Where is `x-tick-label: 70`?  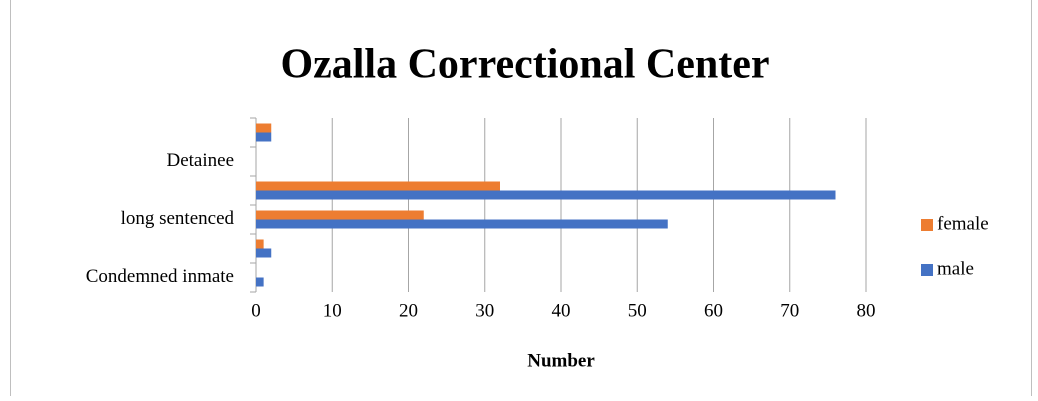
x-tick-label: 70 is located at coordinates (789, 310).